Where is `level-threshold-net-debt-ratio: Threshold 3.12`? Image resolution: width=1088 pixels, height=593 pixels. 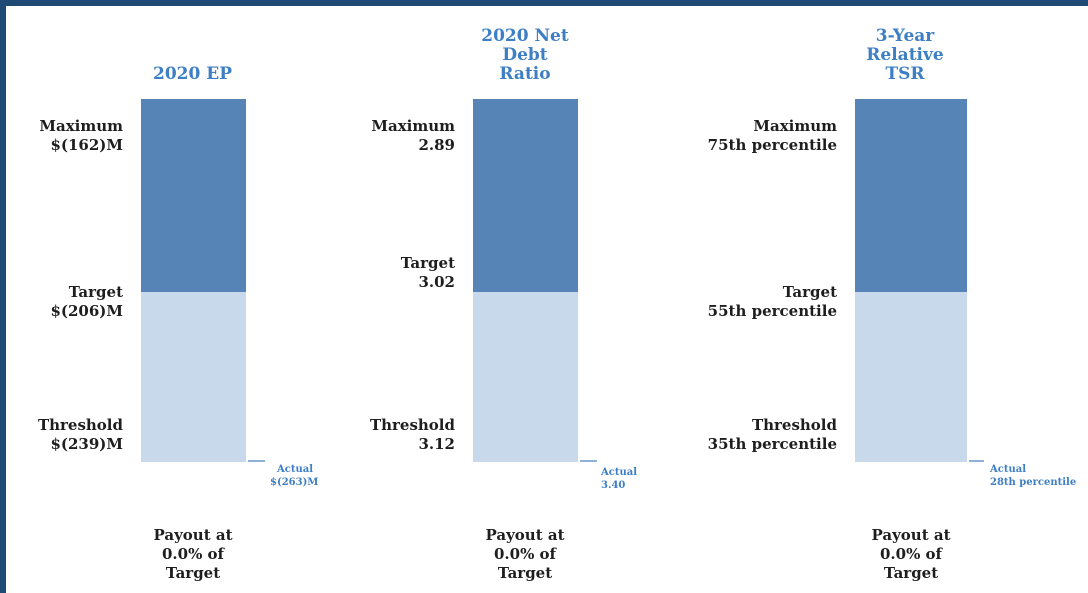 level-threshold-net-debt-ratio: Threshold 3.12 is located at coordinates (412, 435).